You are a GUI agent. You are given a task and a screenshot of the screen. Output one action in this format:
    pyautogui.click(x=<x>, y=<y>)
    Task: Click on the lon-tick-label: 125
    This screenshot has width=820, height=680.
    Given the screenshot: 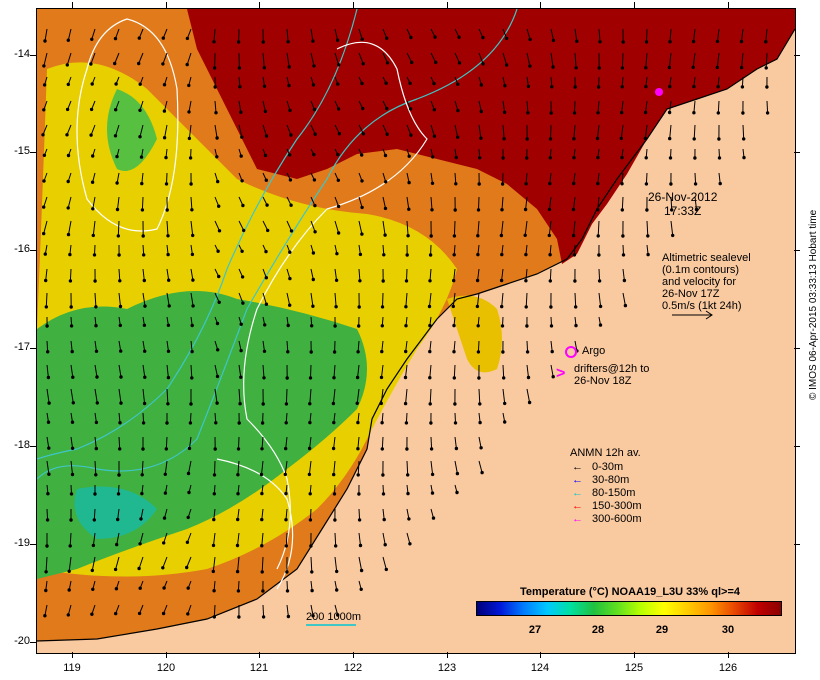 What is the action you would take?
    pyautogui.click(x=634, y=668)
    